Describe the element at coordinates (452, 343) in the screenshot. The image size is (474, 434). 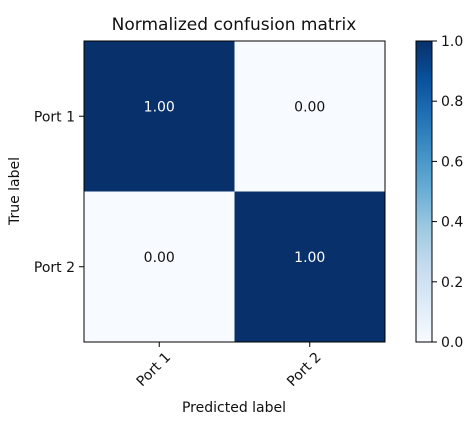
I see `colorbar-tick-label: 0.0` at that location.